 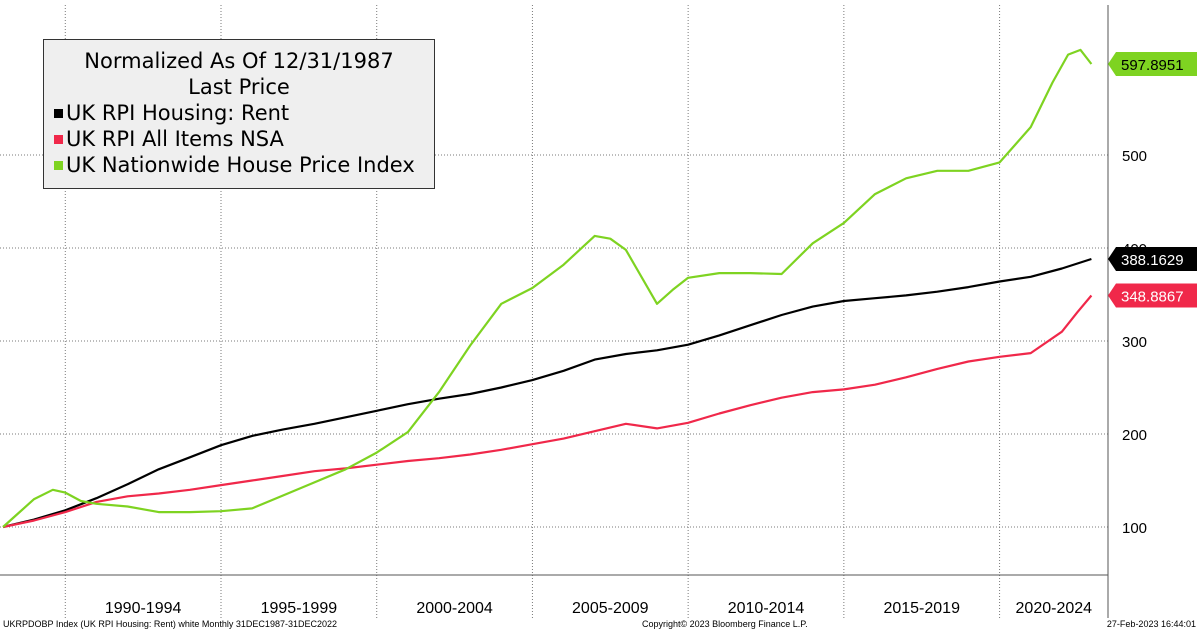 I want to click on badge-value: 388.1629, so click(x=1152, y=260).